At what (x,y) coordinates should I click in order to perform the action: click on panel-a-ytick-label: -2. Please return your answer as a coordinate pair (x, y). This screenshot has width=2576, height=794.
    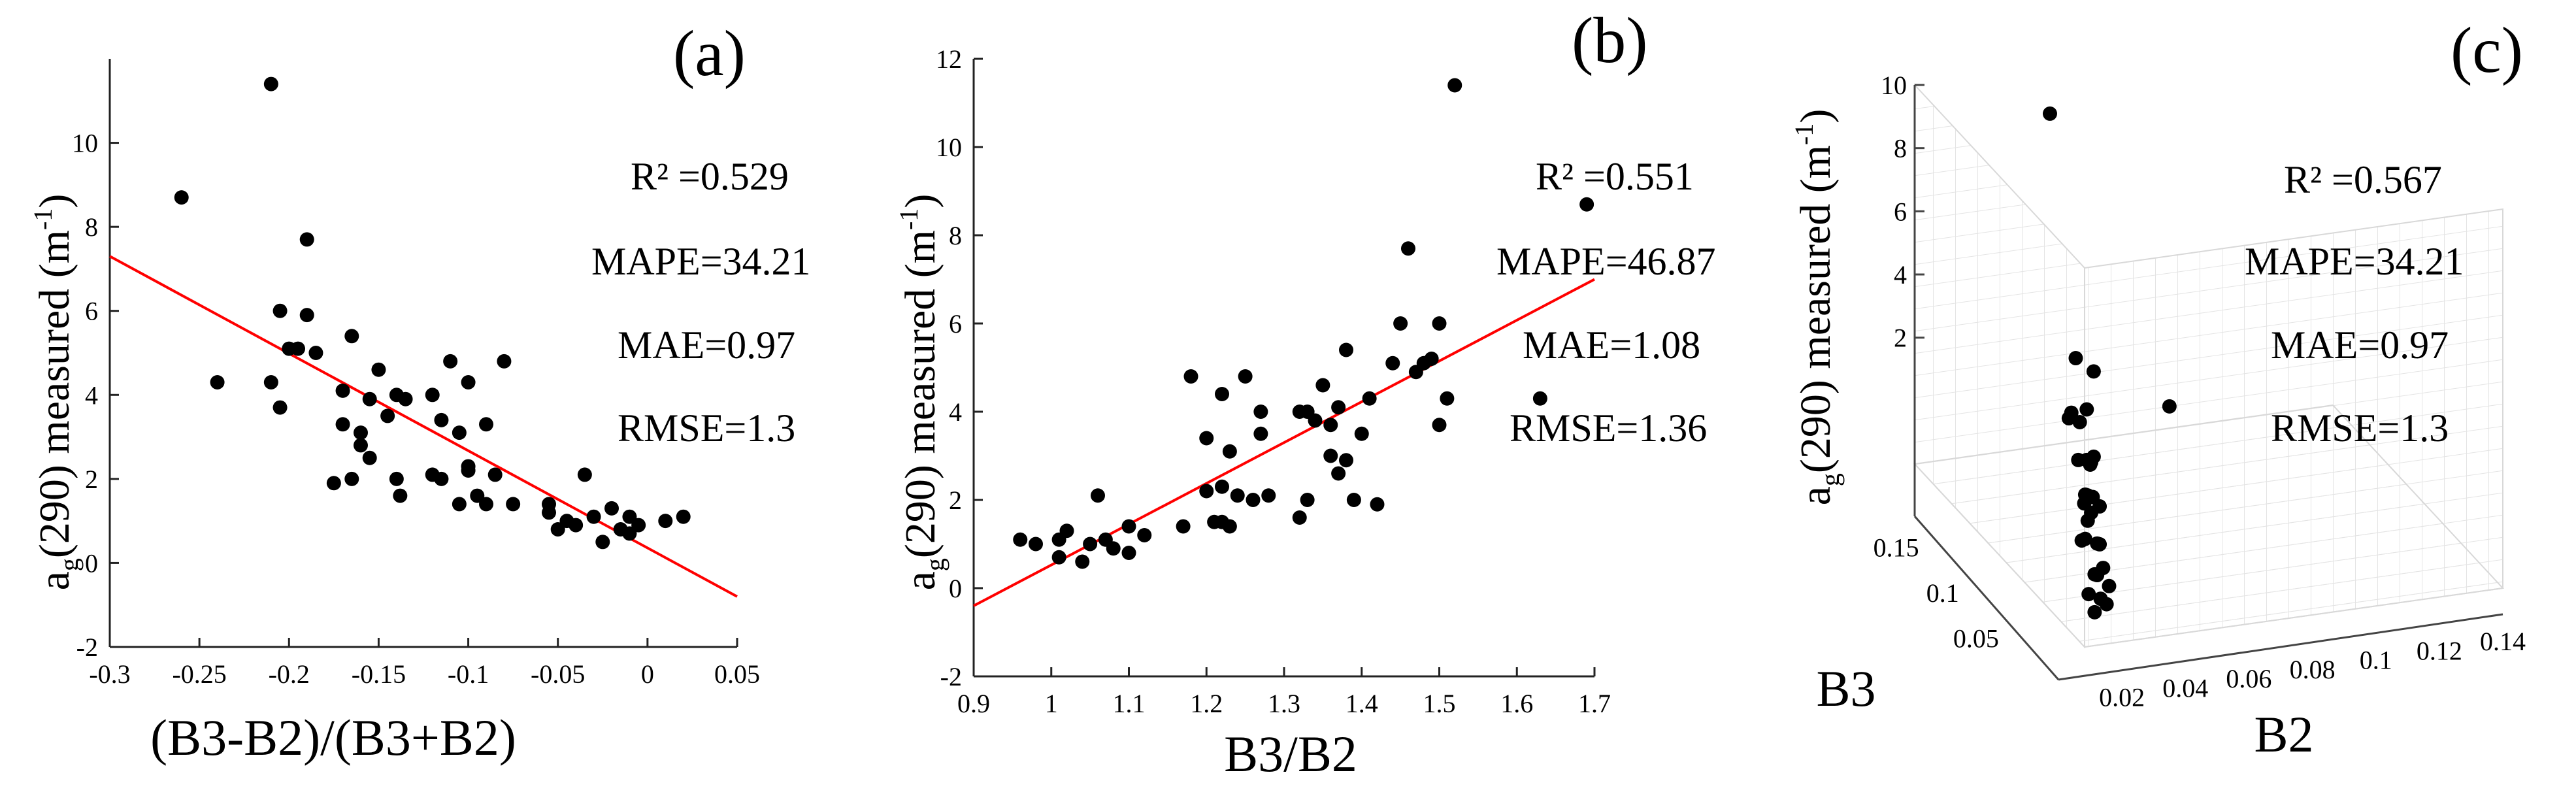
    Looking at the image, I should click on (87, 647).